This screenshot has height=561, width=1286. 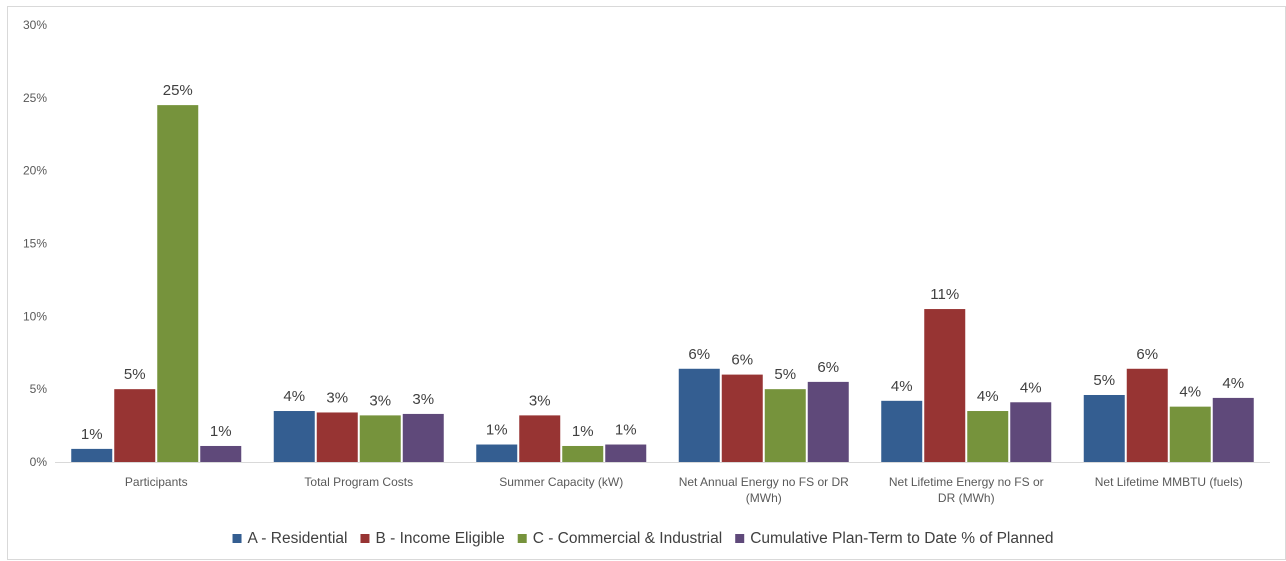 I want to click on y-tick-label: 20%, so click(x=35, y=171).